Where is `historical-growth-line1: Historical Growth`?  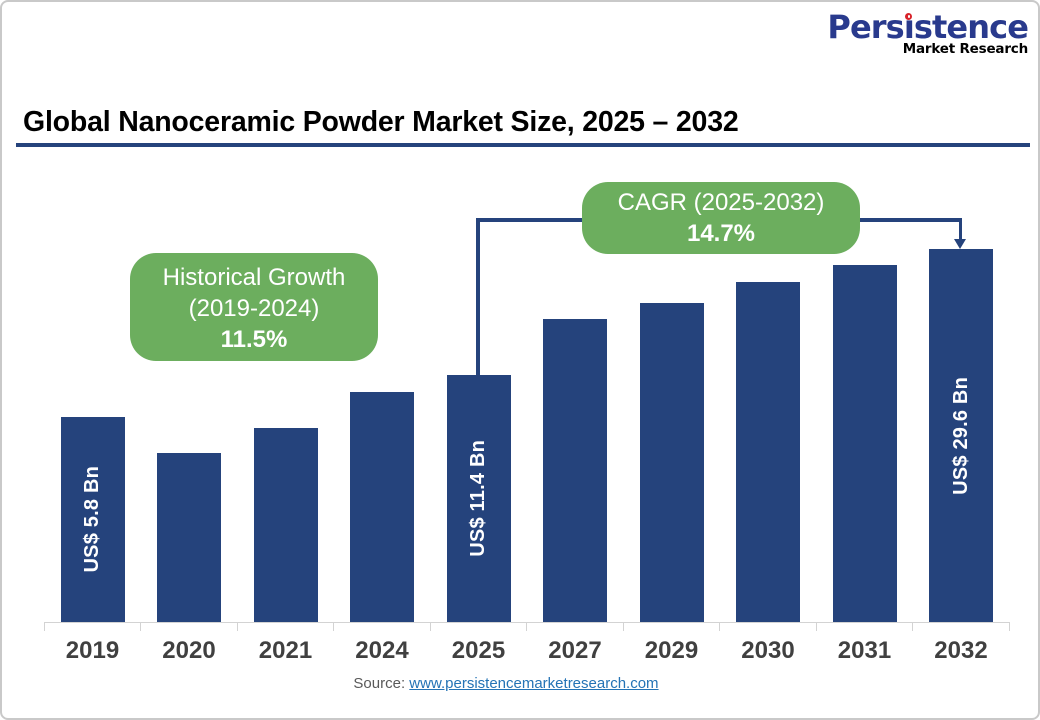 historical-growth-line1: Historical Growth is located at coordinates (254, 277).